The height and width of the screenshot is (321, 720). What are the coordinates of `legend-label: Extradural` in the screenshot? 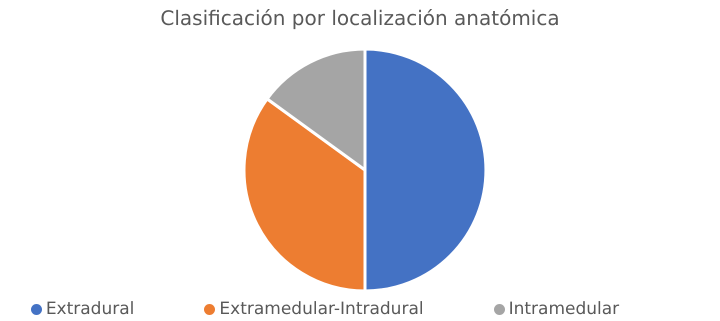 It's located at (90, 309).